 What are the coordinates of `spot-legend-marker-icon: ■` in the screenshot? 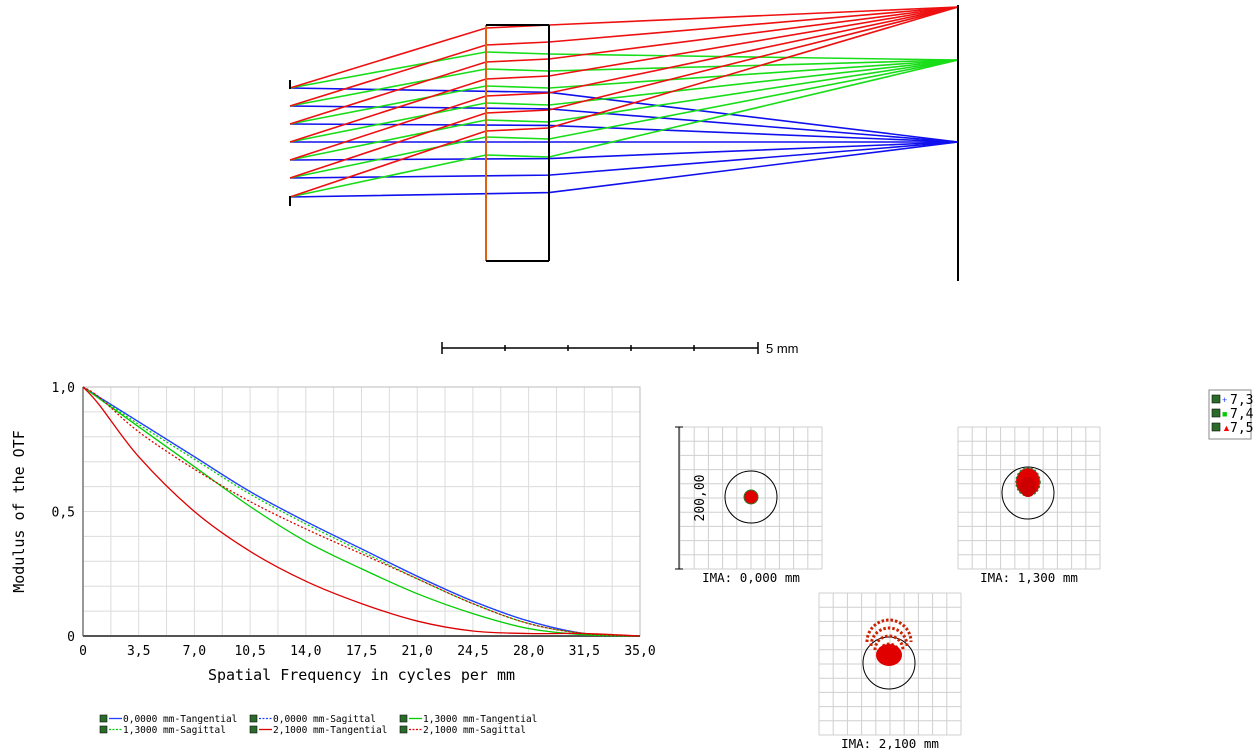 It's located at (1224, 414).